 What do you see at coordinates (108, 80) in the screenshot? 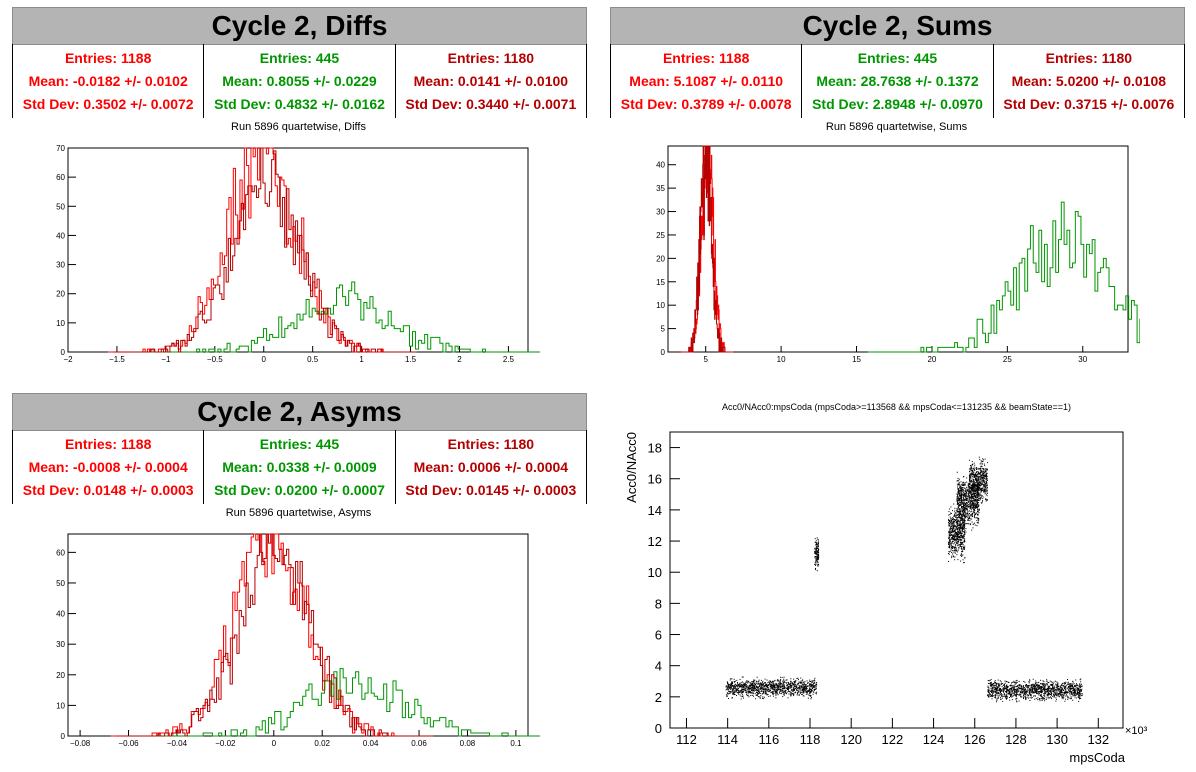
I see `mean-label: Mean: -0.0182 +/- 0.0102` at bounding box center [108, 80].